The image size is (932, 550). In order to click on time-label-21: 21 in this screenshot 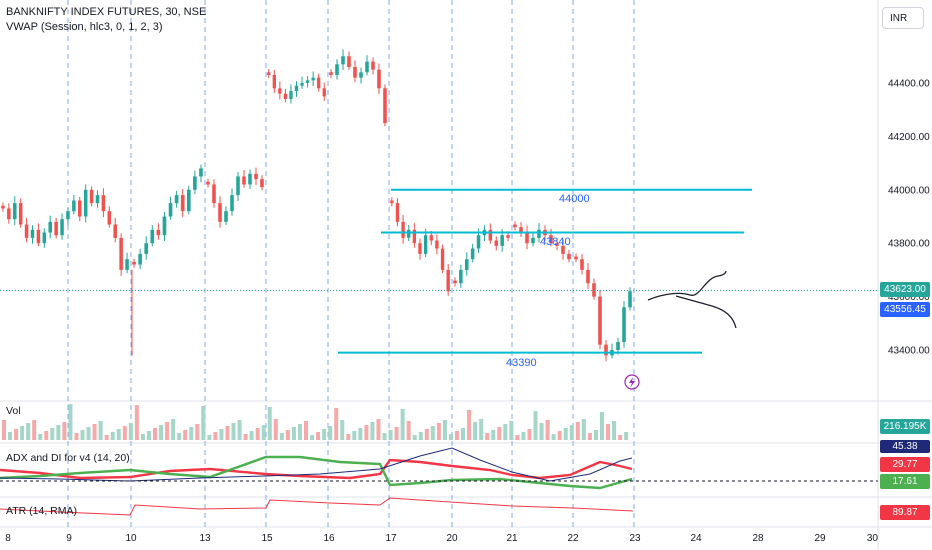, I will do `click(512, 538)`.